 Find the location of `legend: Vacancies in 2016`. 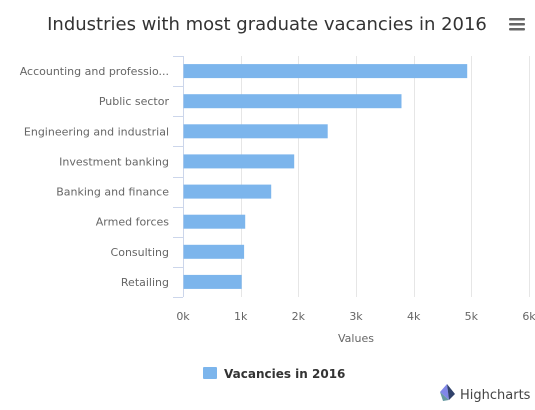

legend: Vacancies in 2016 is located at coordinates (274, 374).